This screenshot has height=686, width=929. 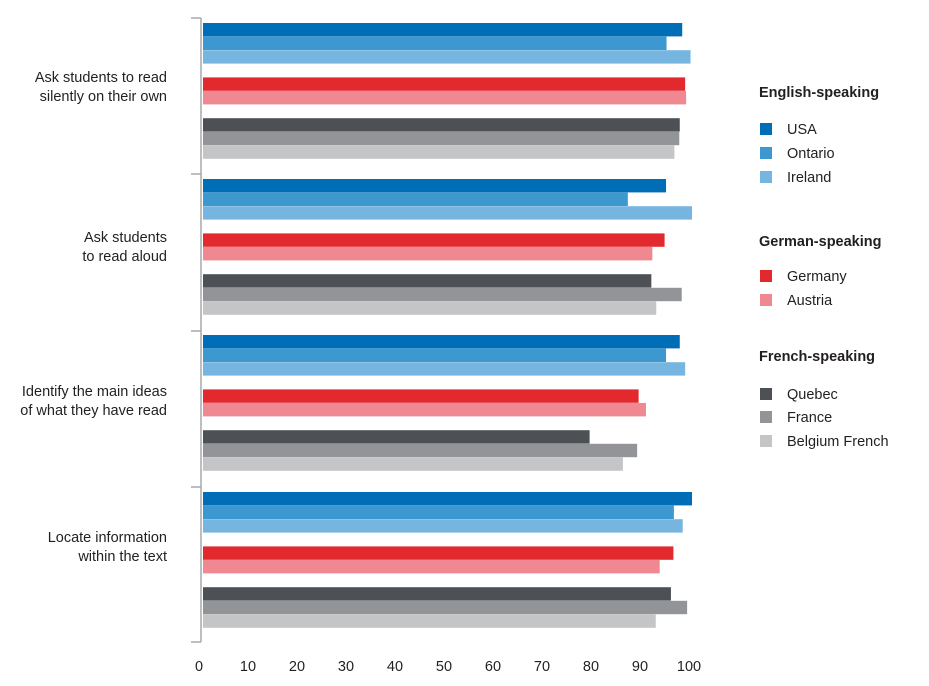 I want to click on legend-group-german-speaking: German-speaking, so click(x=820, y=242).